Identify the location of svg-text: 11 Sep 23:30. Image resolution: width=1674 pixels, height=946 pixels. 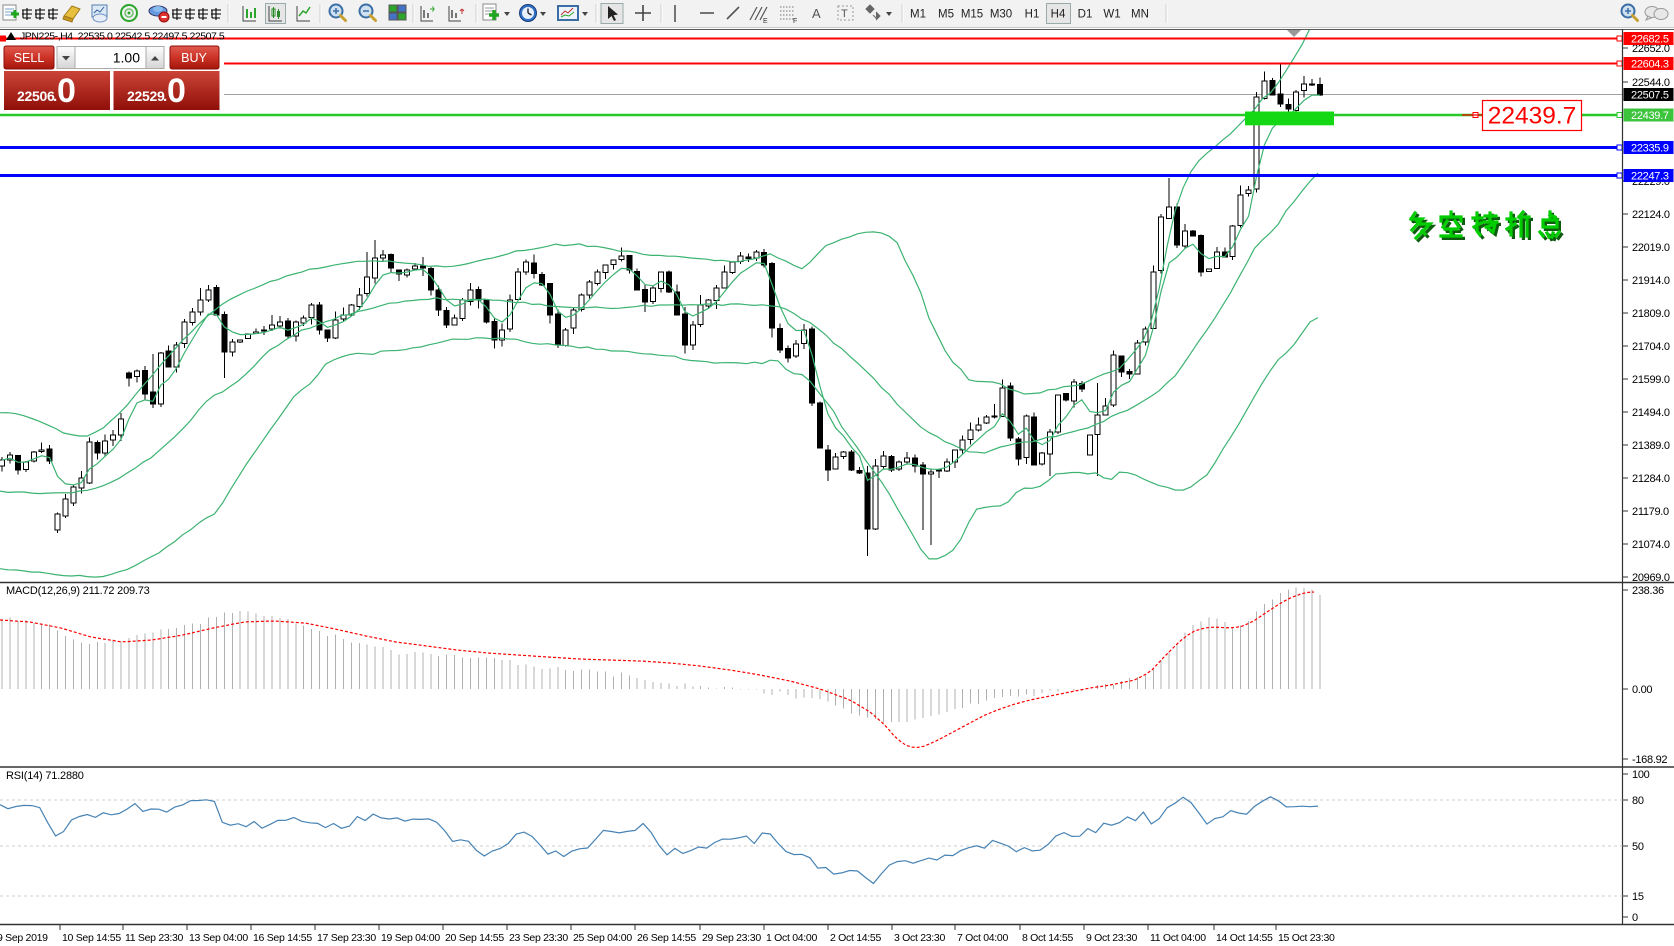
(154, 938).